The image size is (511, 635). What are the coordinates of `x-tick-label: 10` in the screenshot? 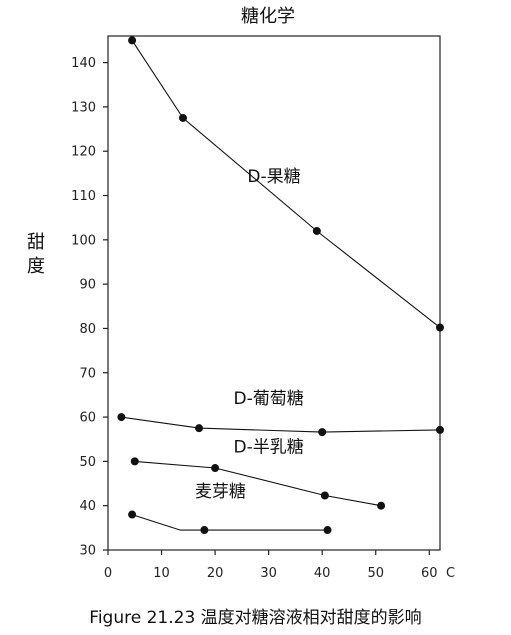 It's located at (161, 573).